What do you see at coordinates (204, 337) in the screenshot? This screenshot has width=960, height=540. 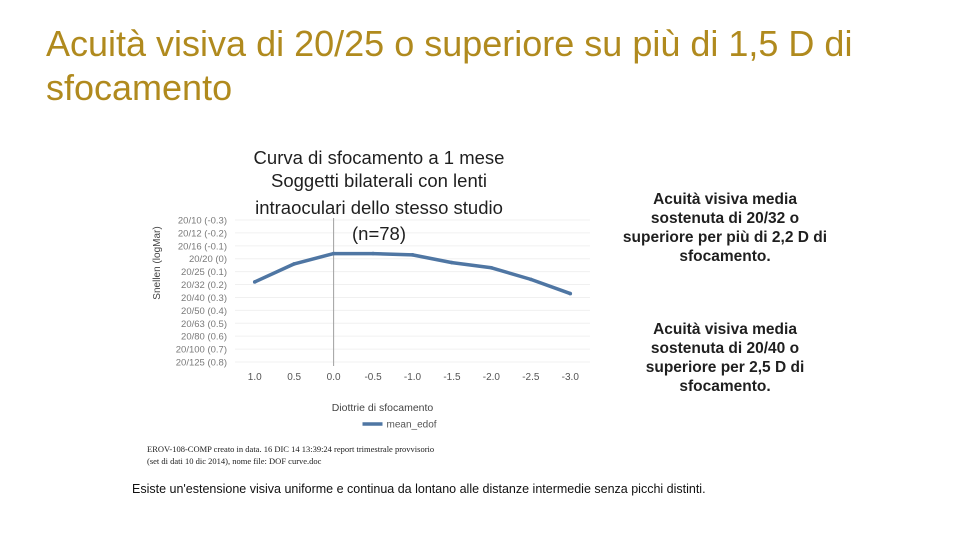 I see `y-tick-label: 20/80 (0.6)` at bounding box center [204, 337].